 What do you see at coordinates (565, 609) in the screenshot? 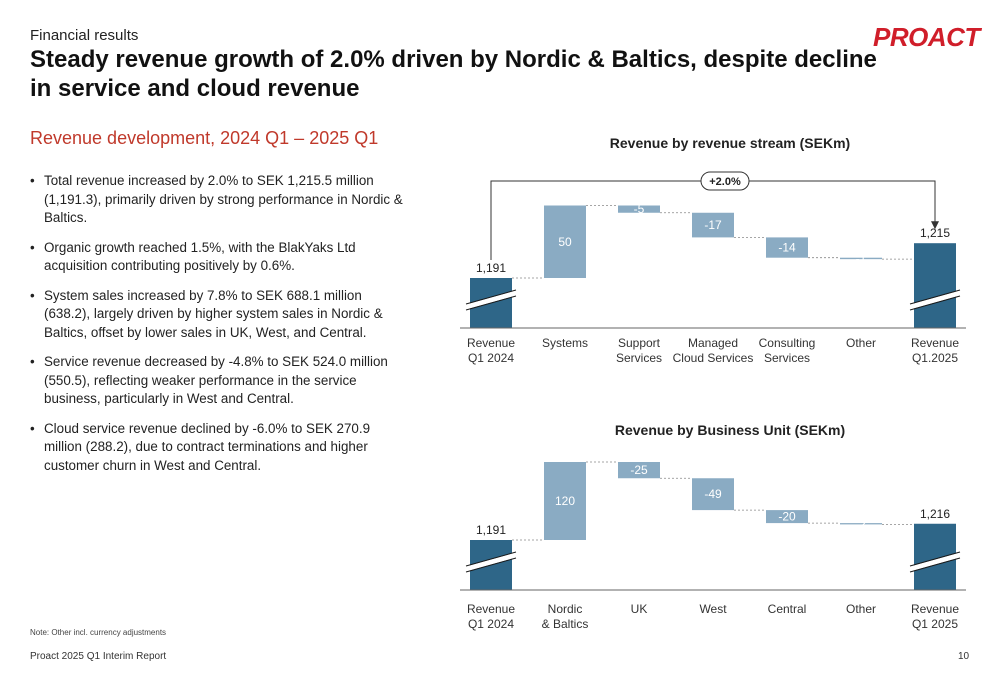
I see `category-label: Nordic` at bounding box center [565, 609].